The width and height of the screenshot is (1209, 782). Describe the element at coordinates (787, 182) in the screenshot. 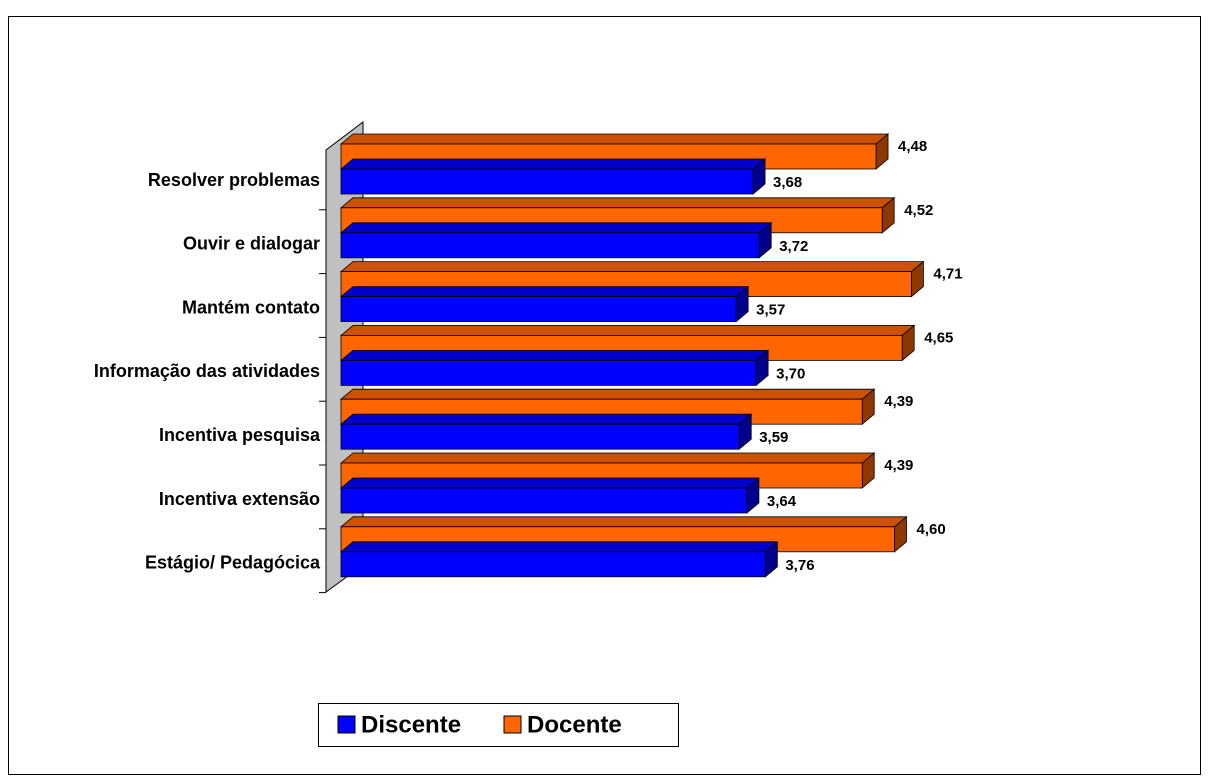

I see `data-label: 3,68` at that location.